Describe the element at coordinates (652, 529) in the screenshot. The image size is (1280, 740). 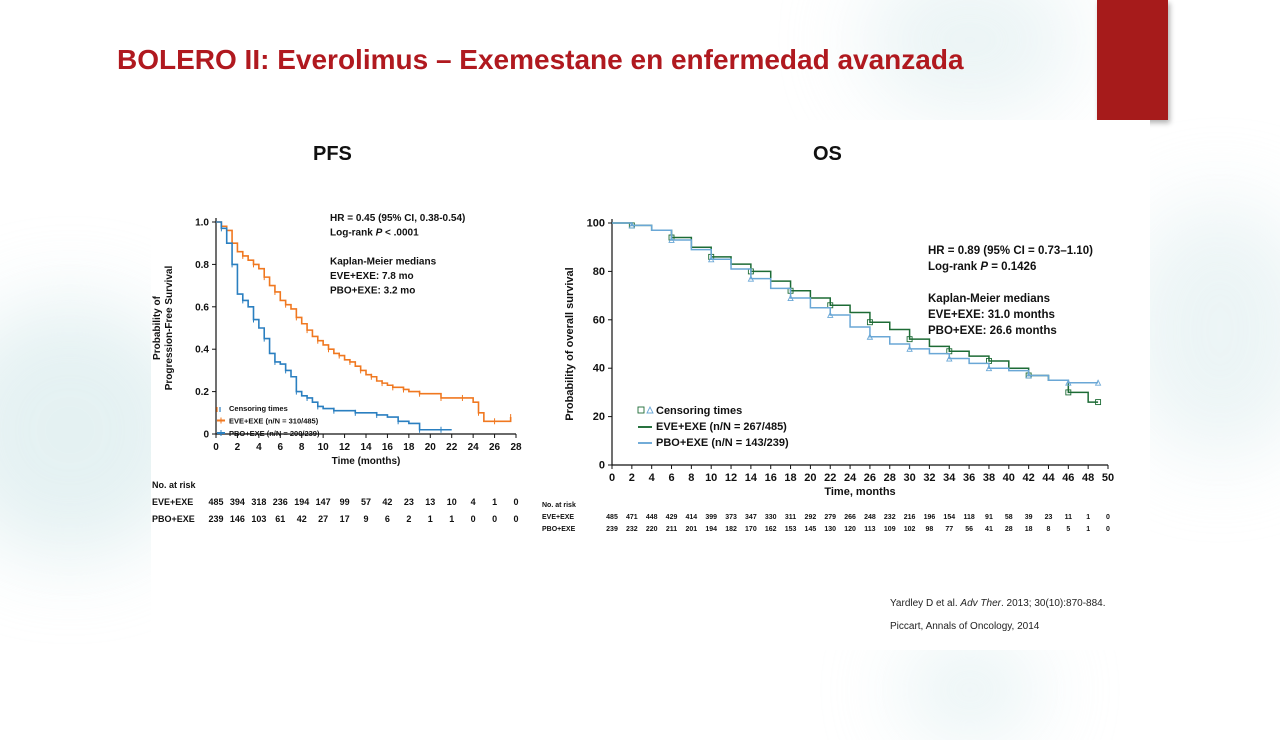
I see `risk-value: 220` at that location.